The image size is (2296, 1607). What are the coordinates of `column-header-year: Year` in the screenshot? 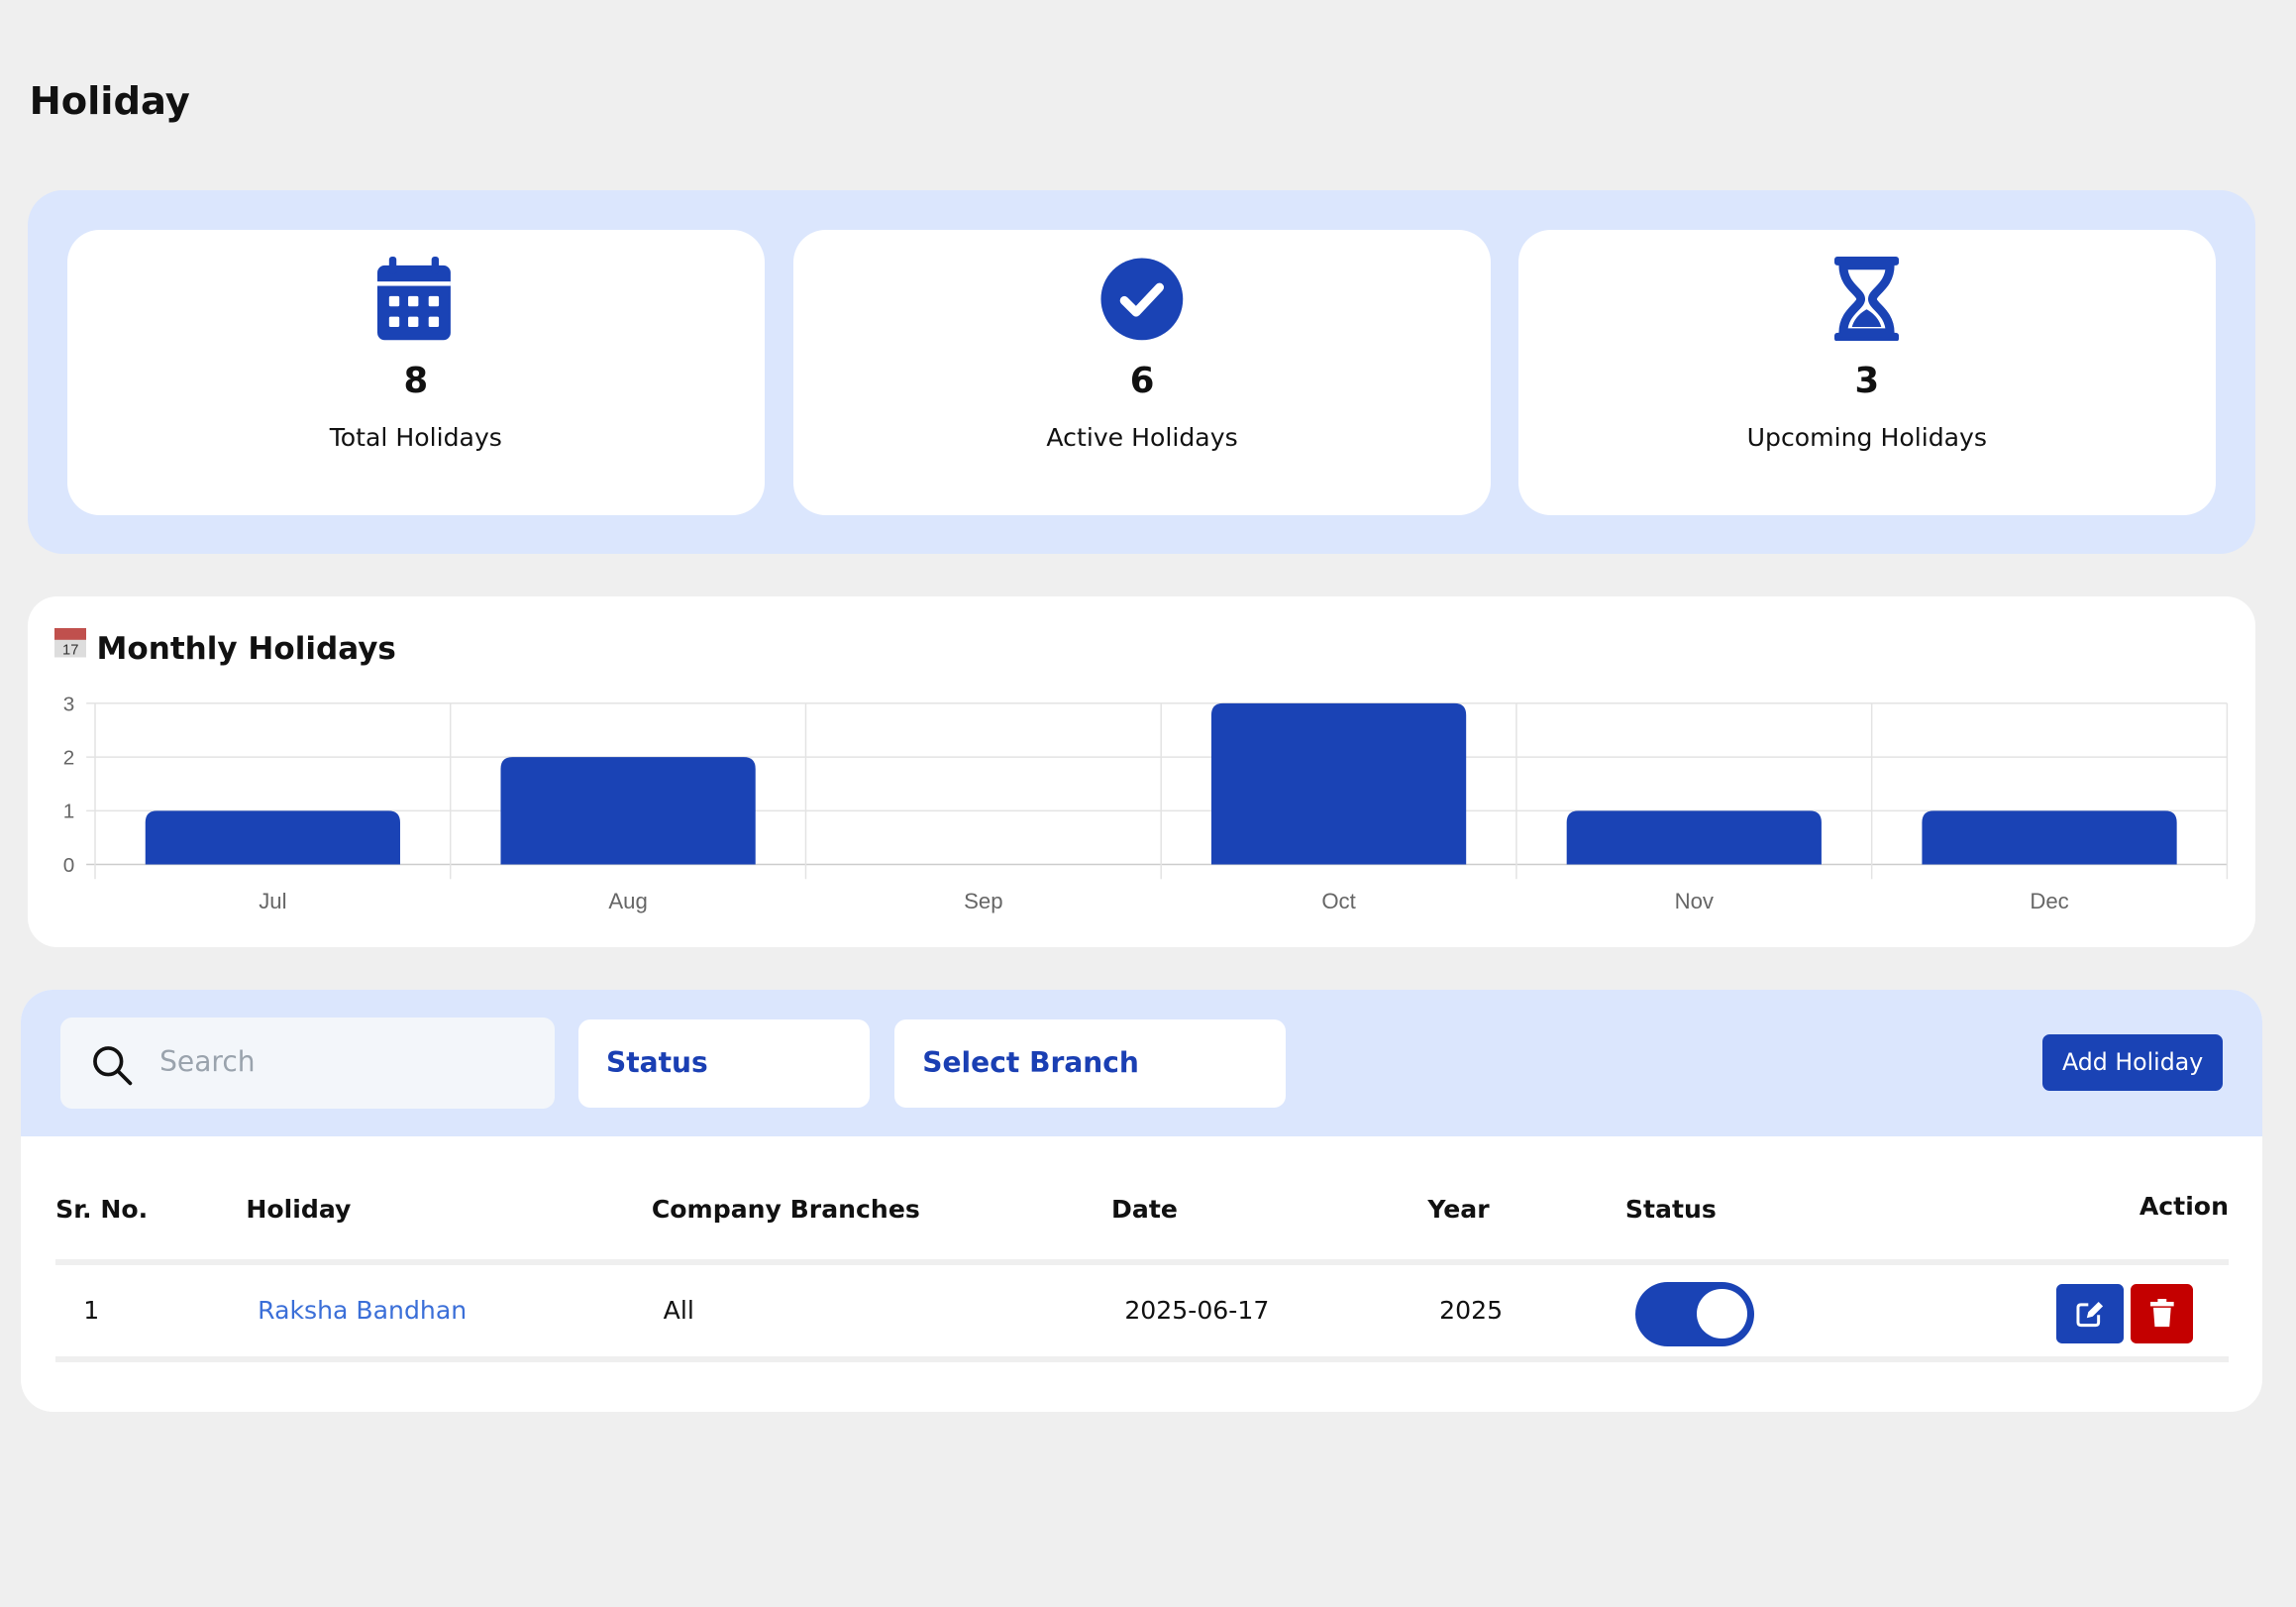 It's located at (1458, 1210).